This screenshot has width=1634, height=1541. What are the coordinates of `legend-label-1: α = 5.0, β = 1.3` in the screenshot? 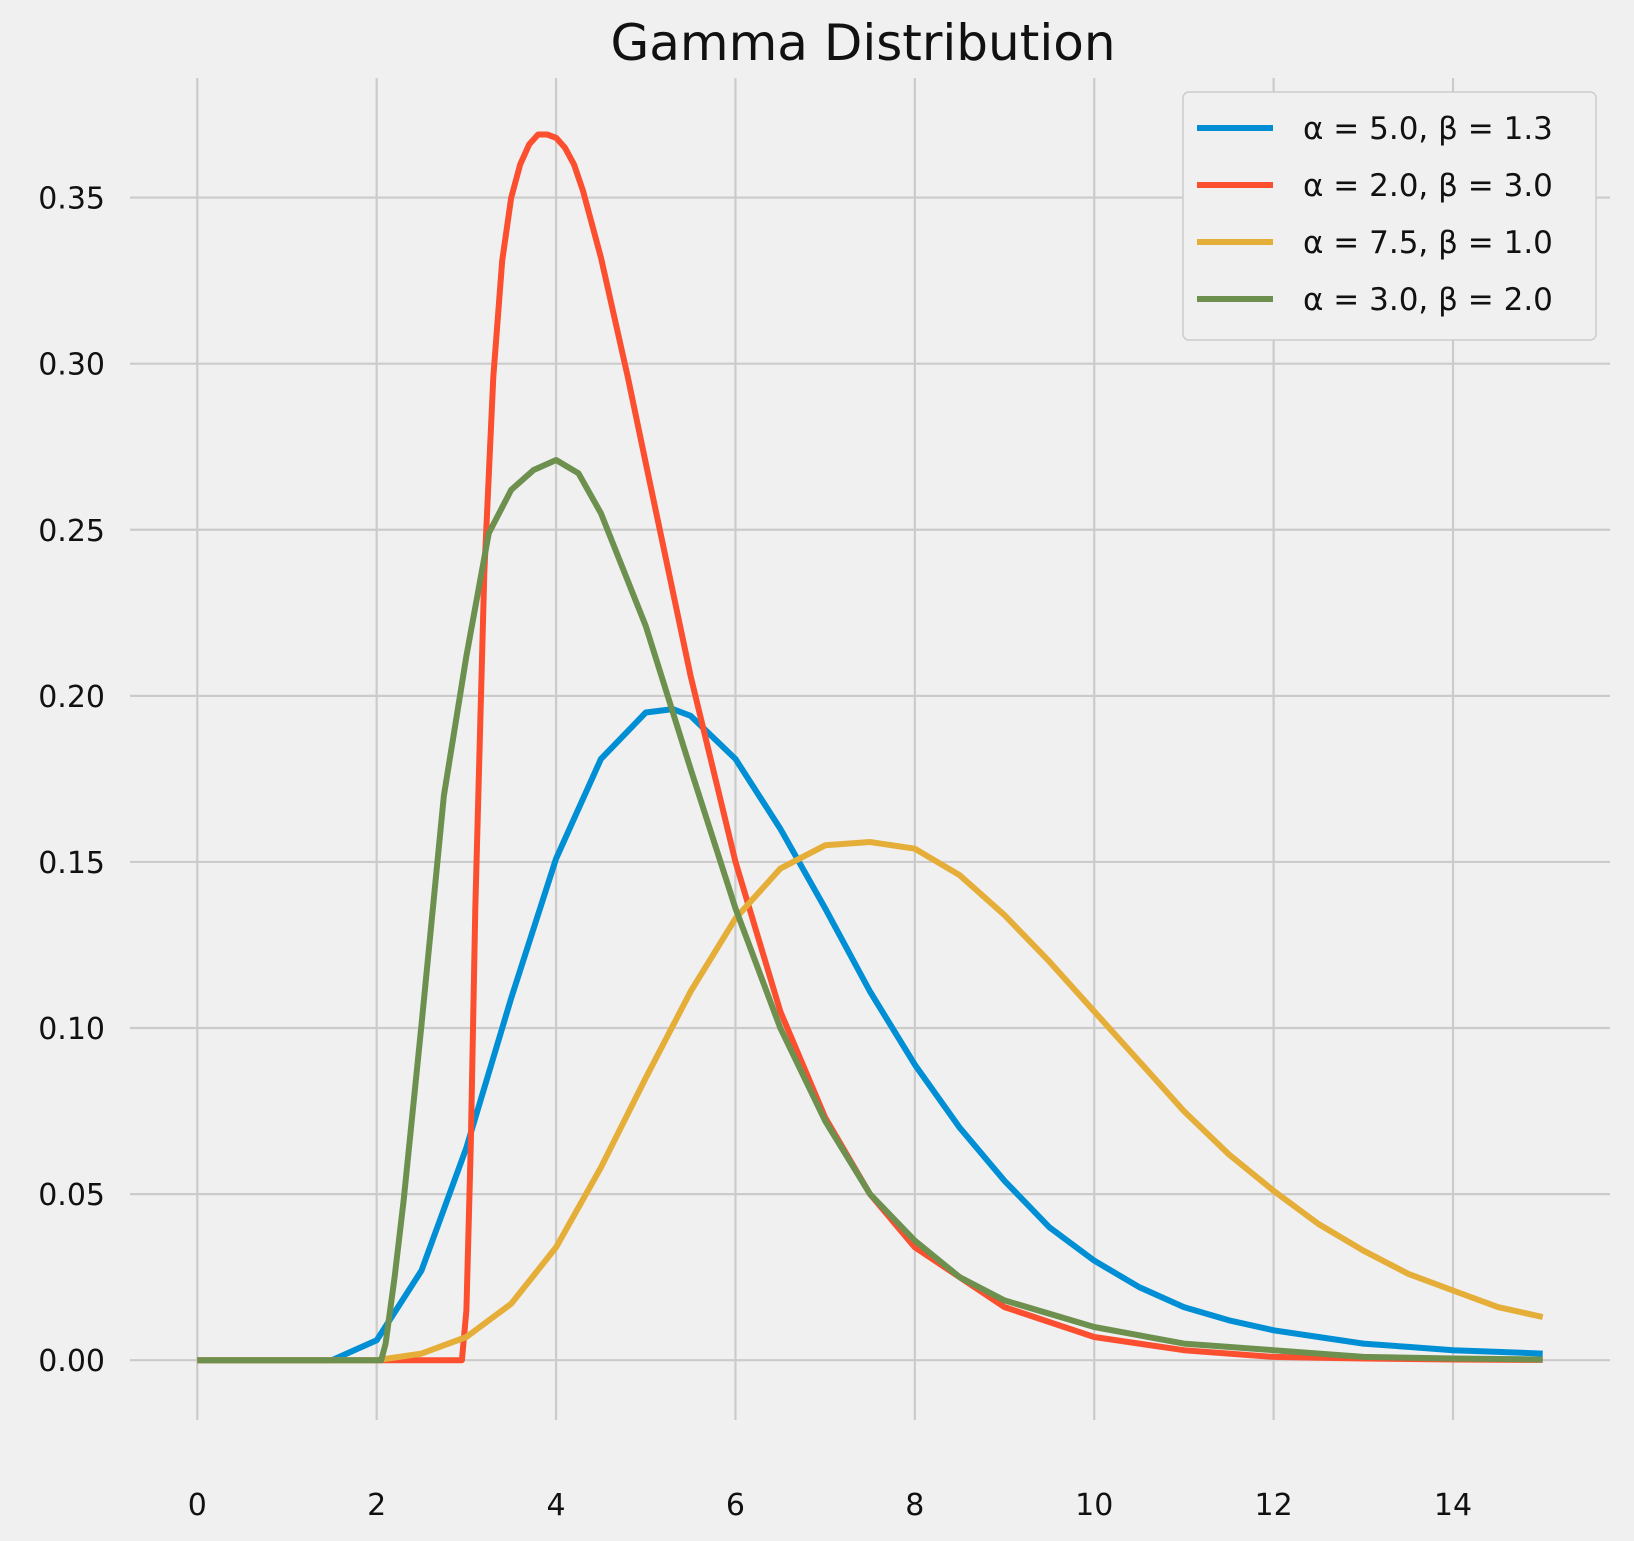 It's located at (1428, 129).